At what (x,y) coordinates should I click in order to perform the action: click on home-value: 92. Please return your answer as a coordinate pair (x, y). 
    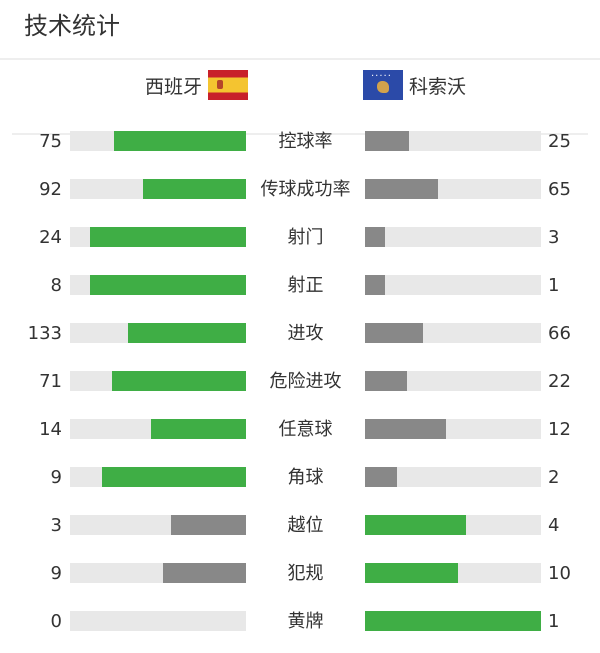
    Looking at the image, I should click on (50, 189).